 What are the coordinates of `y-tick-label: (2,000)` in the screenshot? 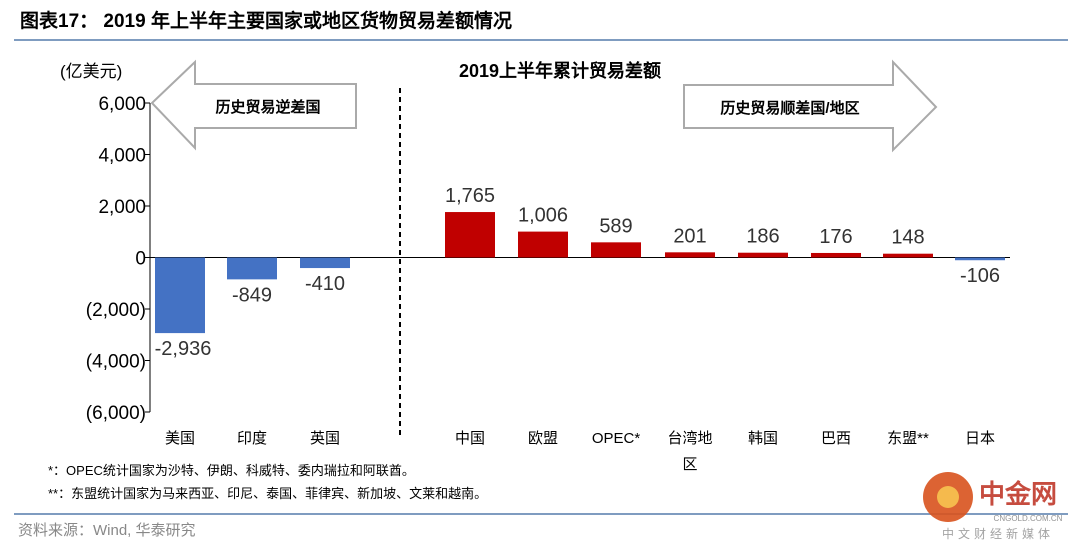 It's located at (116, 310).